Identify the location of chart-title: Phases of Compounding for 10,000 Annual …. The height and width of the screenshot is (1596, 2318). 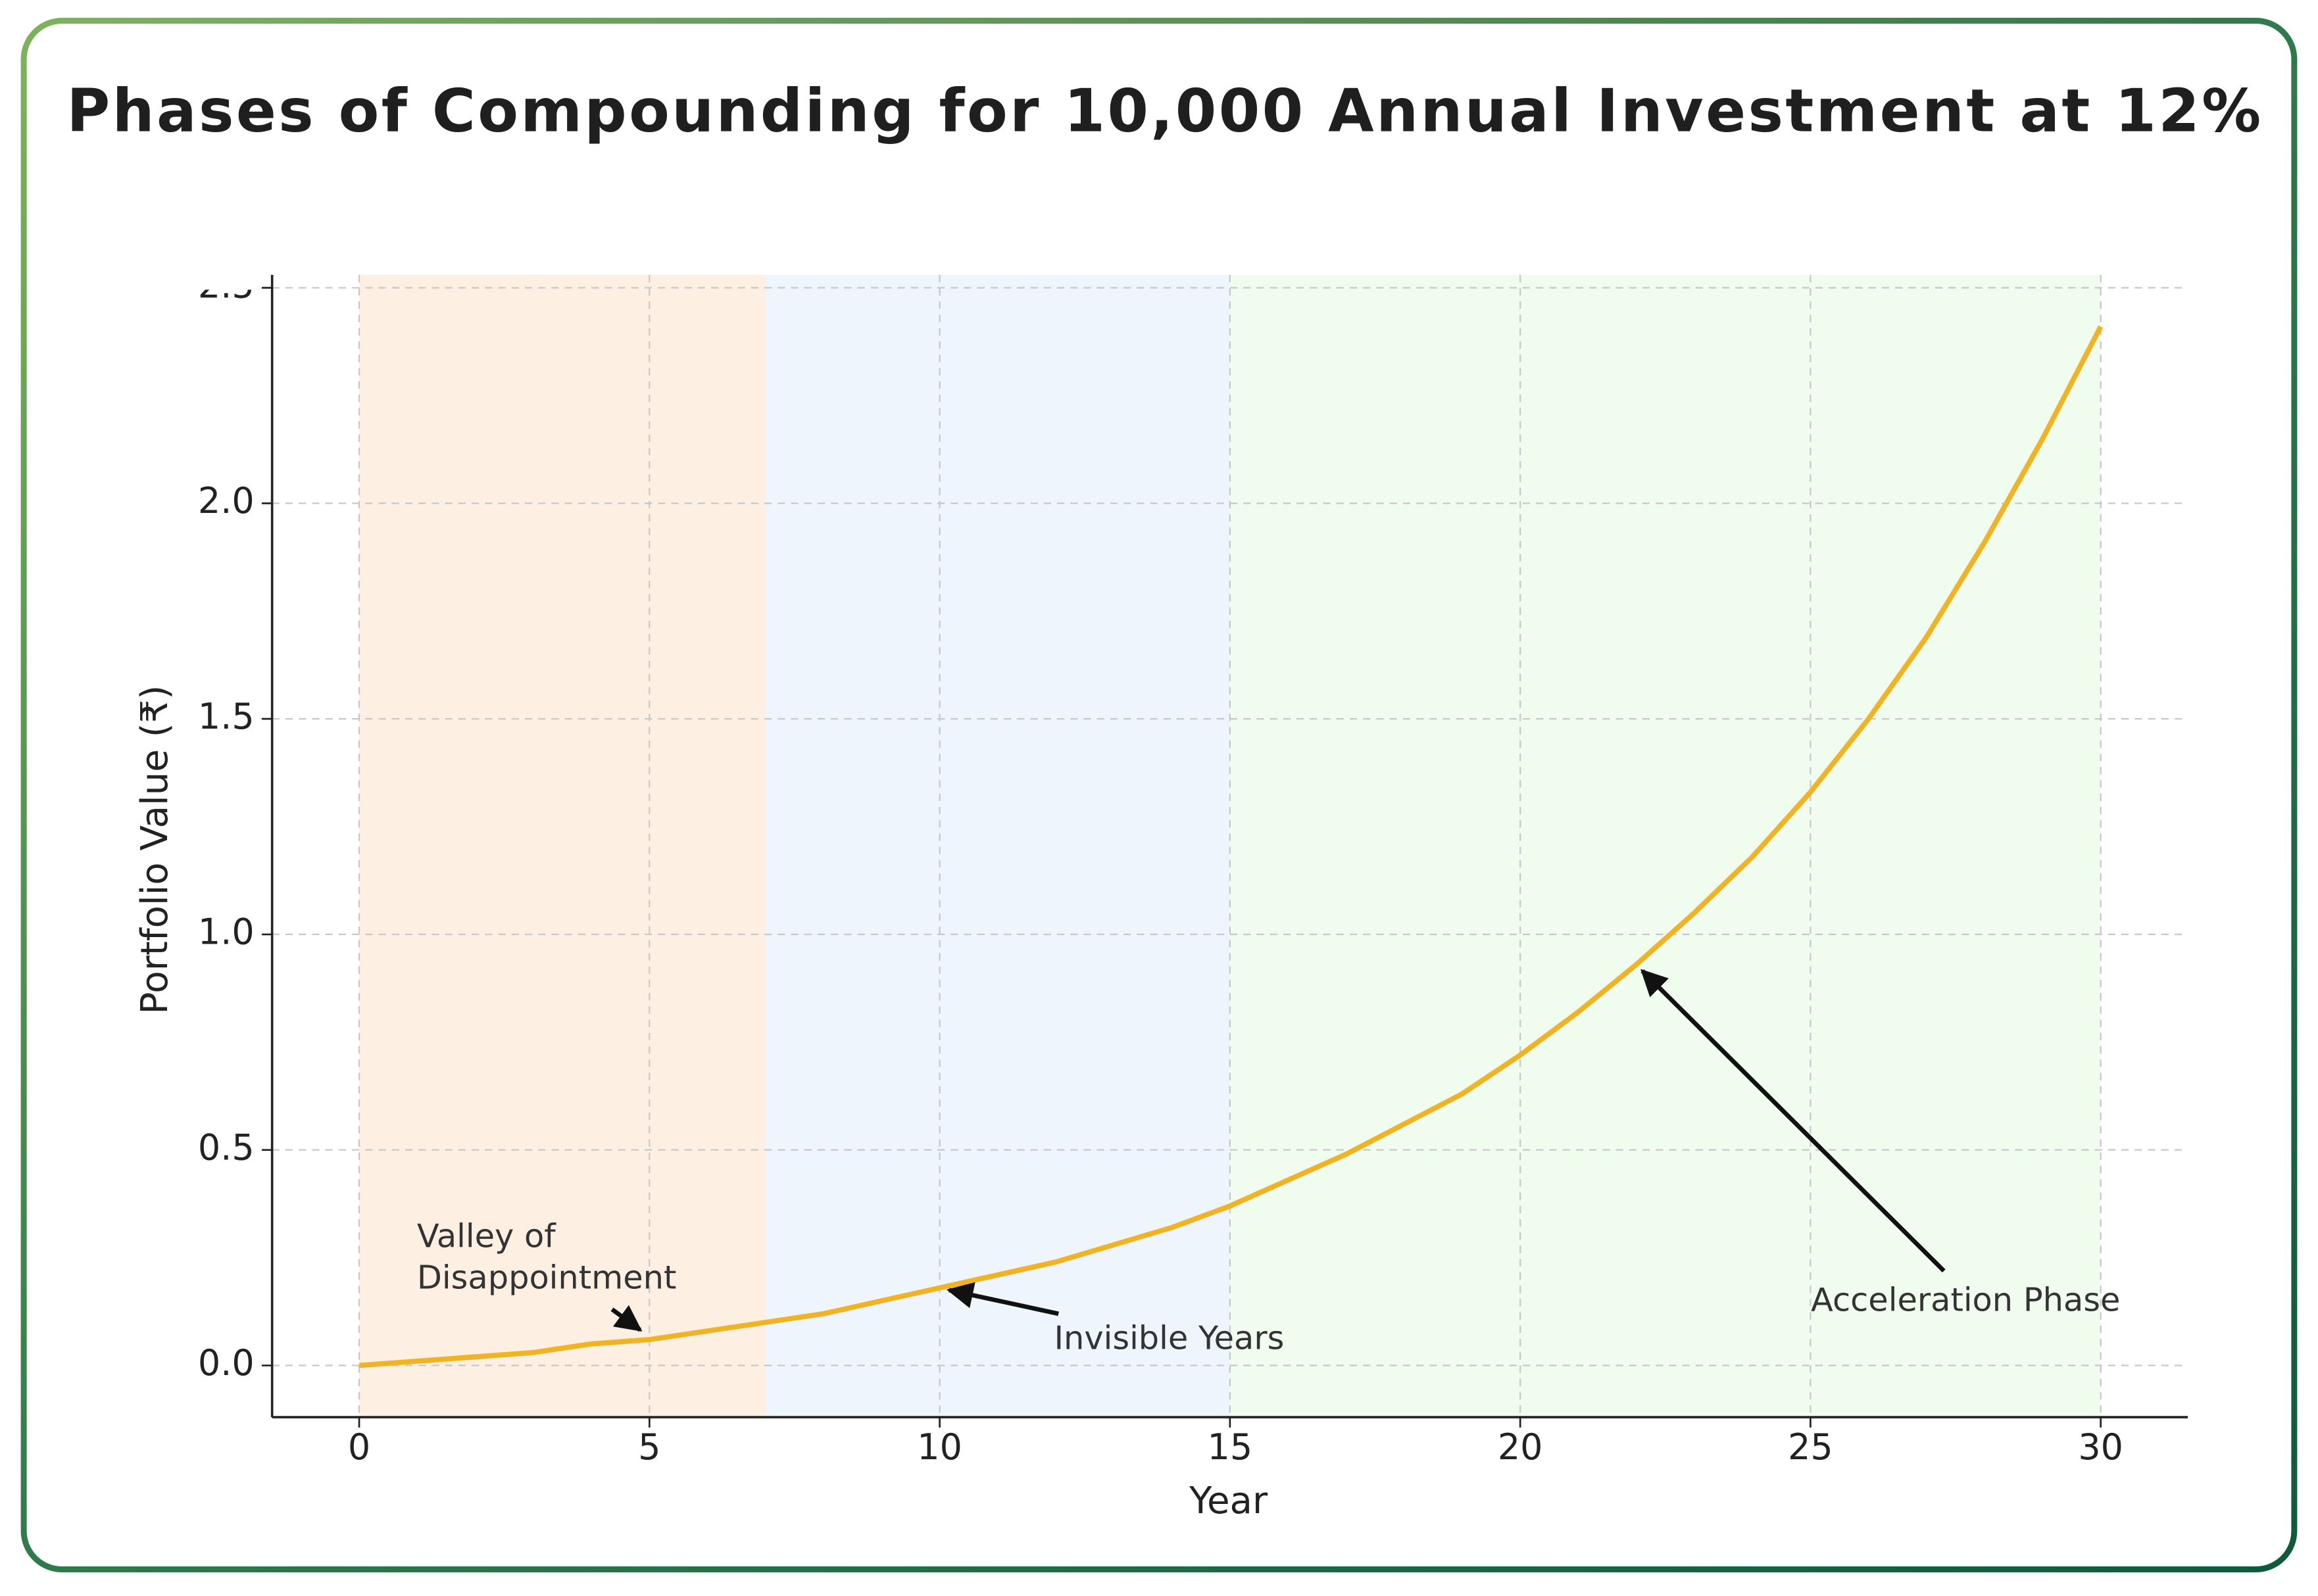
(1164, 112).